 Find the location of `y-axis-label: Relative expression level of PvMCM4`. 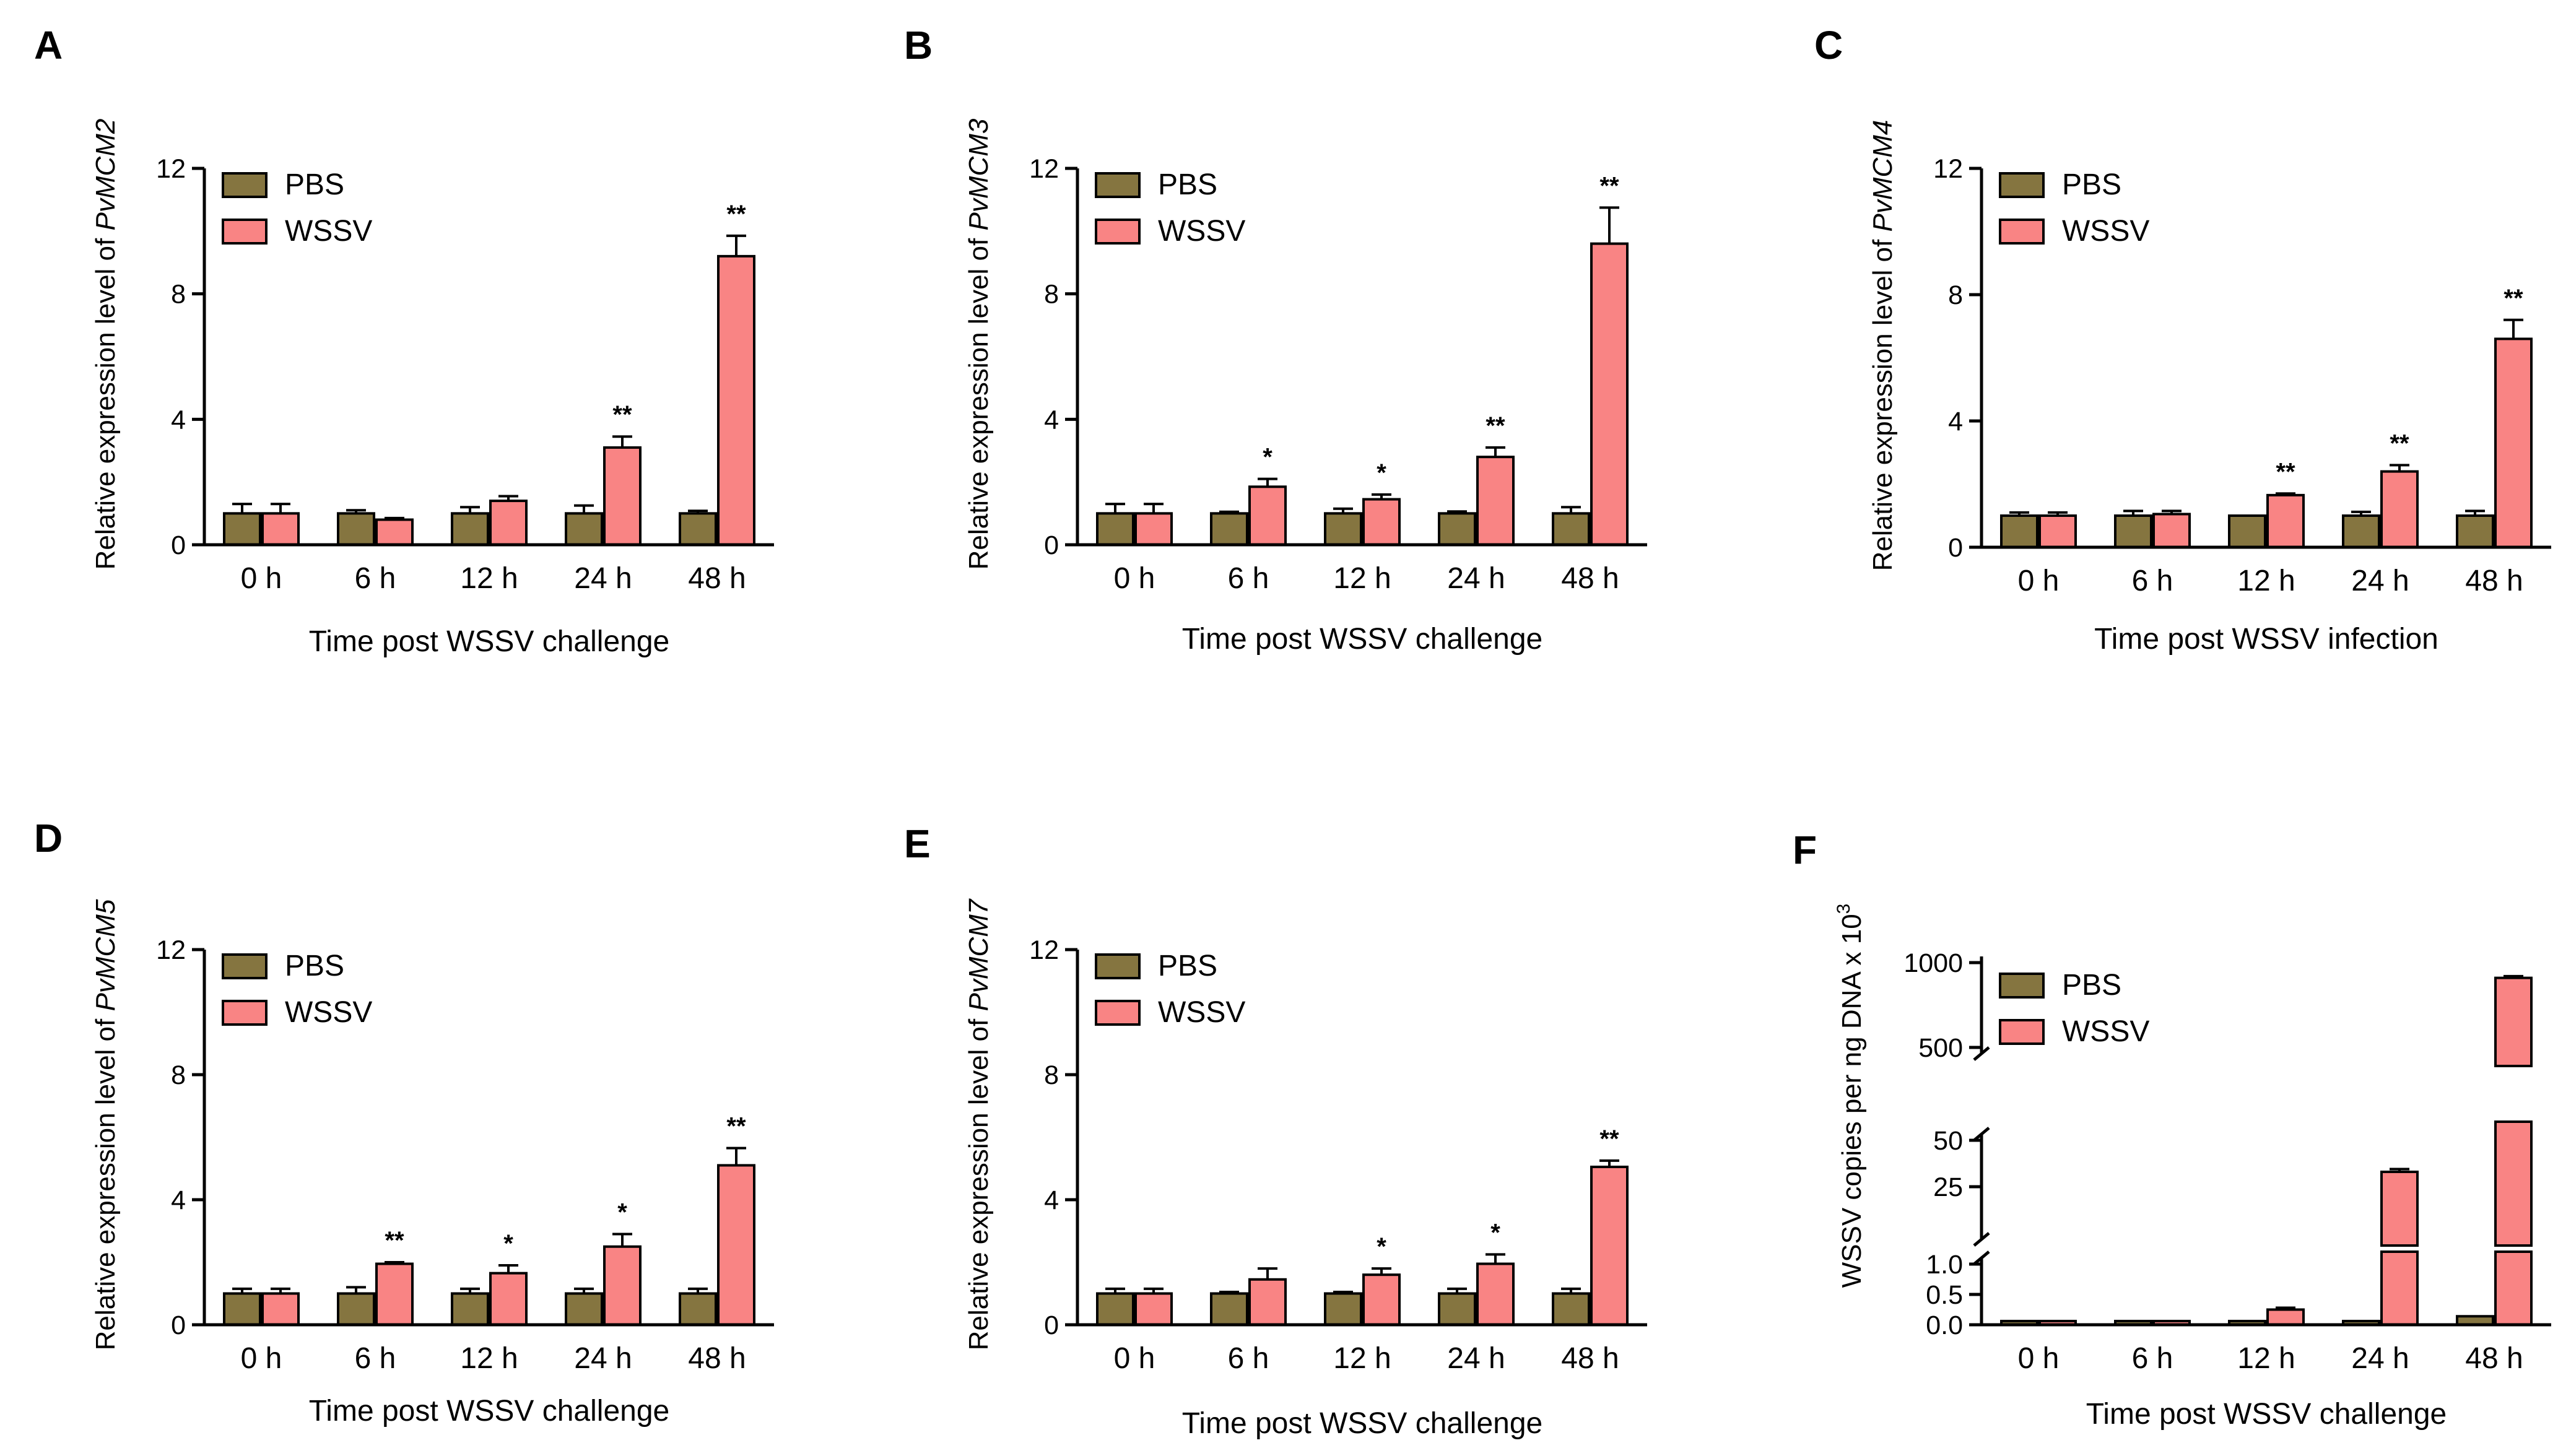

y-axis-label: Relative expression level of PvMCM4 is located at coordinates (1883, 345).